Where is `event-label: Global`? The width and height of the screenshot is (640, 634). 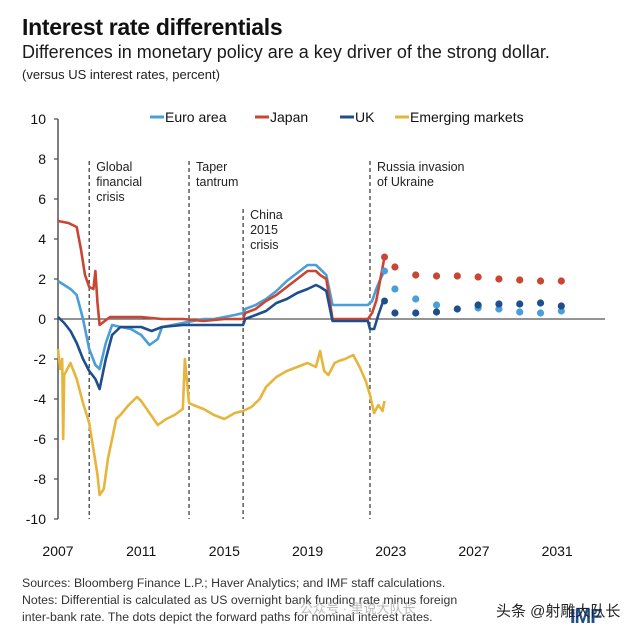 event-label: Global is located at coordinates (114, 167).